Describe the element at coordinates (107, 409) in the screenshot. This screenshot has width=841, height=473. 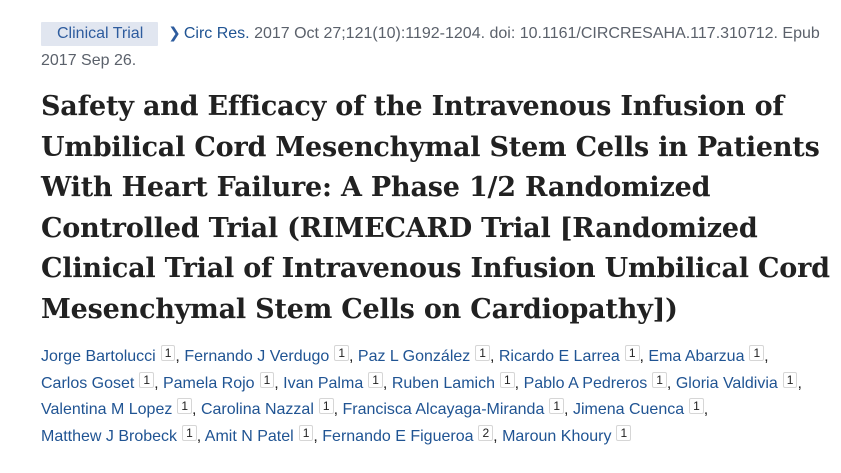
I see `author-name-link: Valentina M Lopez` at that location.